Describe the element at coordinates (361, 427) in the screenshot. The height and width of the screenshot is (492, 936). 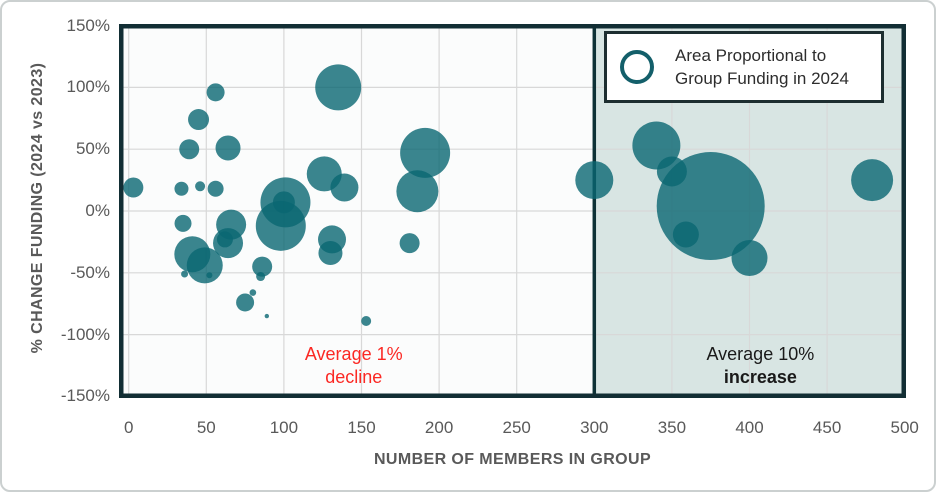
I see `x-tick-label: 150` at that location.